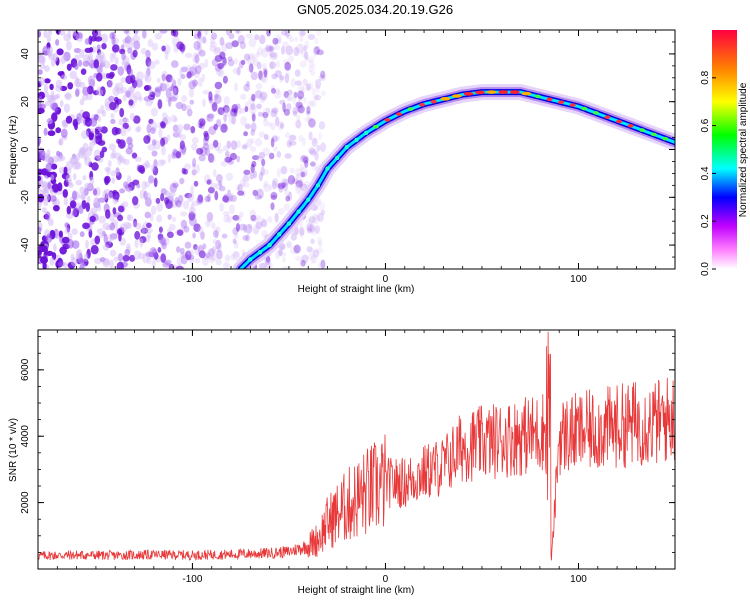 This screenshot has width=750, height=600. What do you see at coordinates (318, 185) in the screenshot?
I see `ridge-blob` at bounding box center [318, 185].